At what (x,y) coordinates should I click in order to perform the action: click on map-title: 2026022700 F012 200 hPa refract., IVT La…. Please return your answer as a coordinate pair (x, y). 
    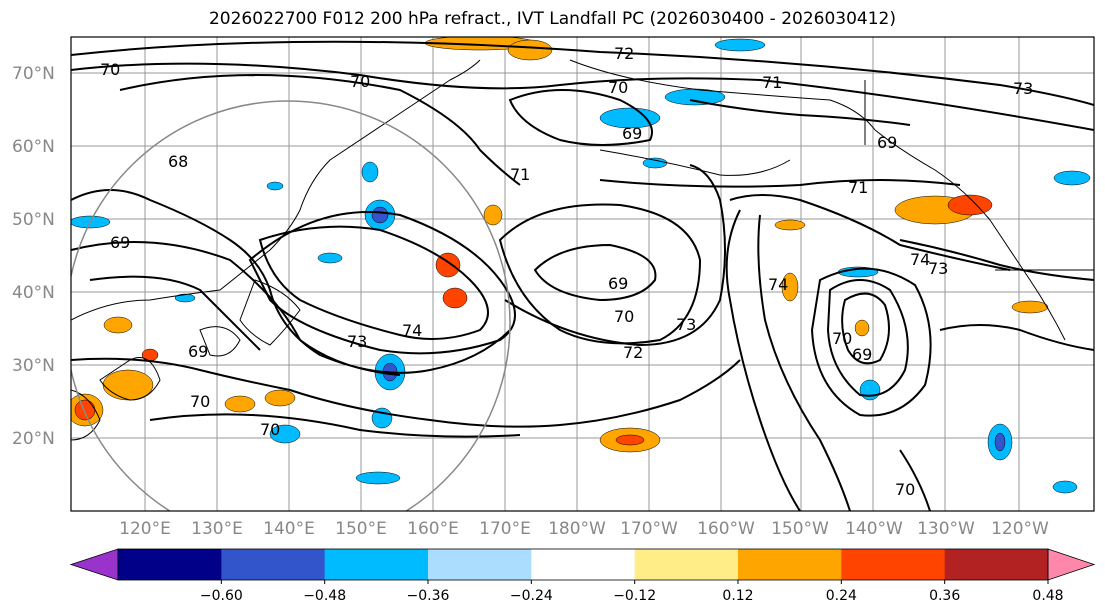
    Looking at the image, I should click on (552, 19).